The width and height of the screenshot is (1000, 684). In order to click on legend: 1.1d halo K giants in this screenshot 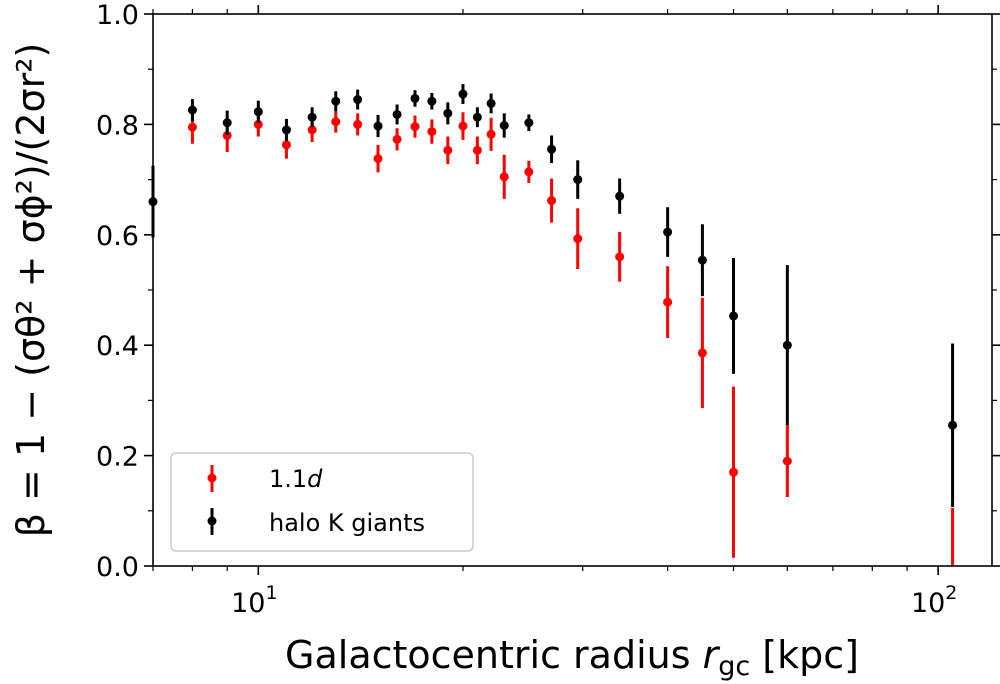, I will do `click(322, 502)`.